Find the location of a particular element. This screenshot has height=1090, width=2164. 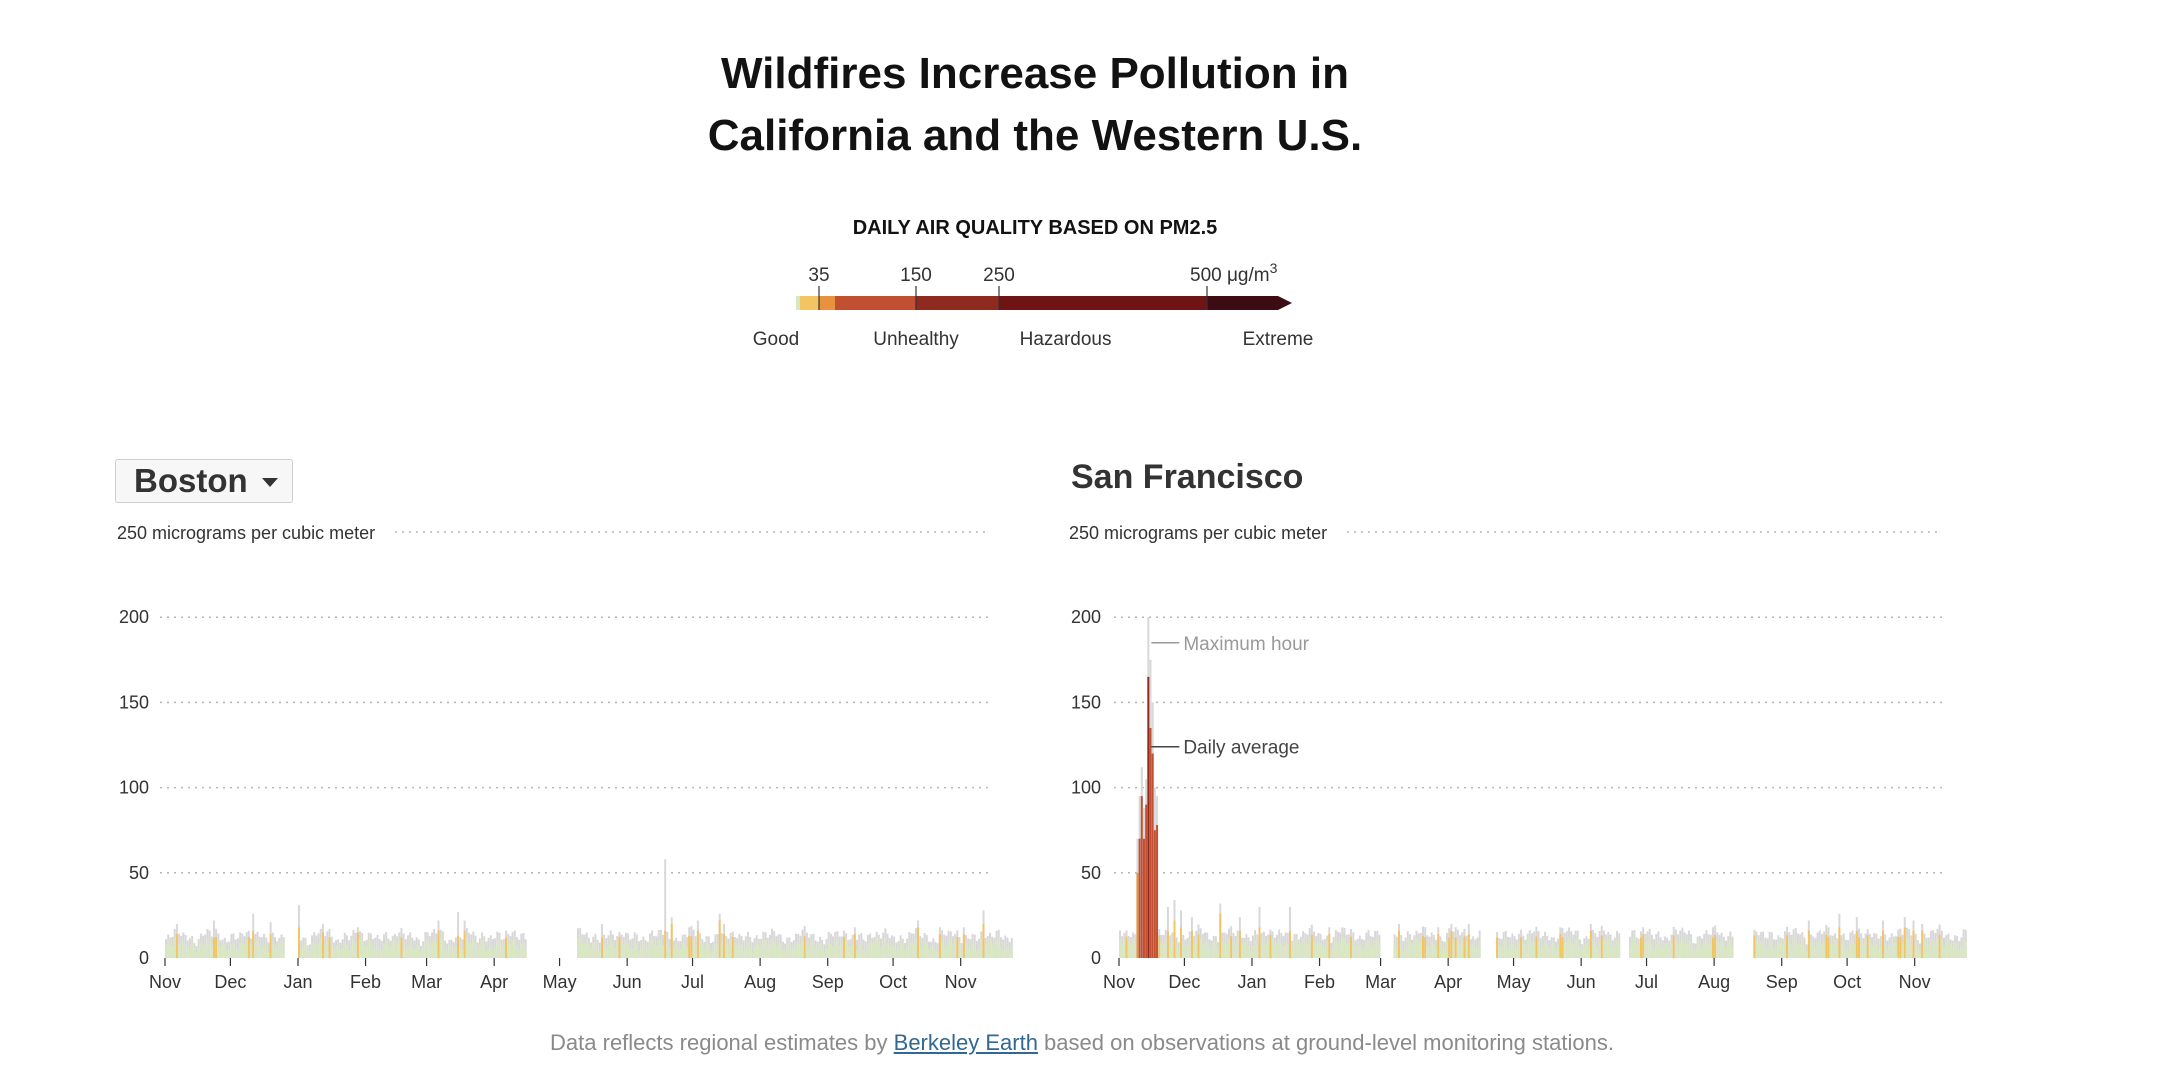

top-gridline-label: 250 micrograms per cubic meter is located at coordinates (246, 533).